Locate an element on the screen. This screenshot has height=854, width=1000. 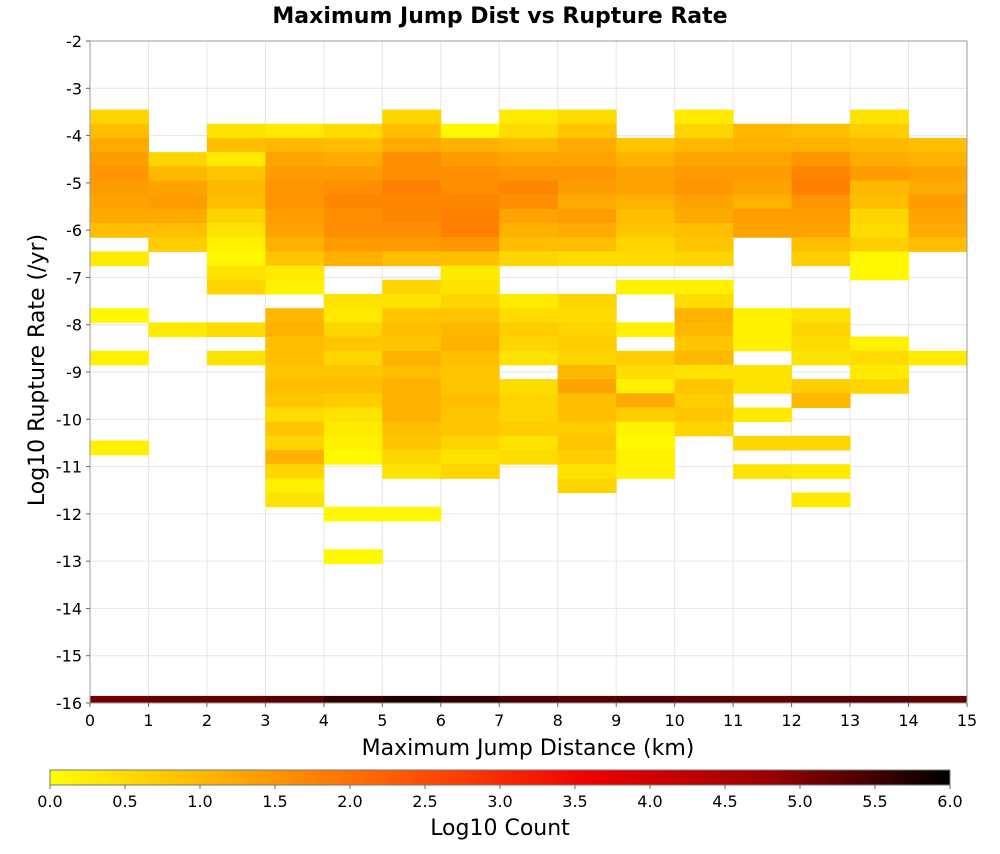
y-tick-label: -6 is located at coordinates (74, 230).